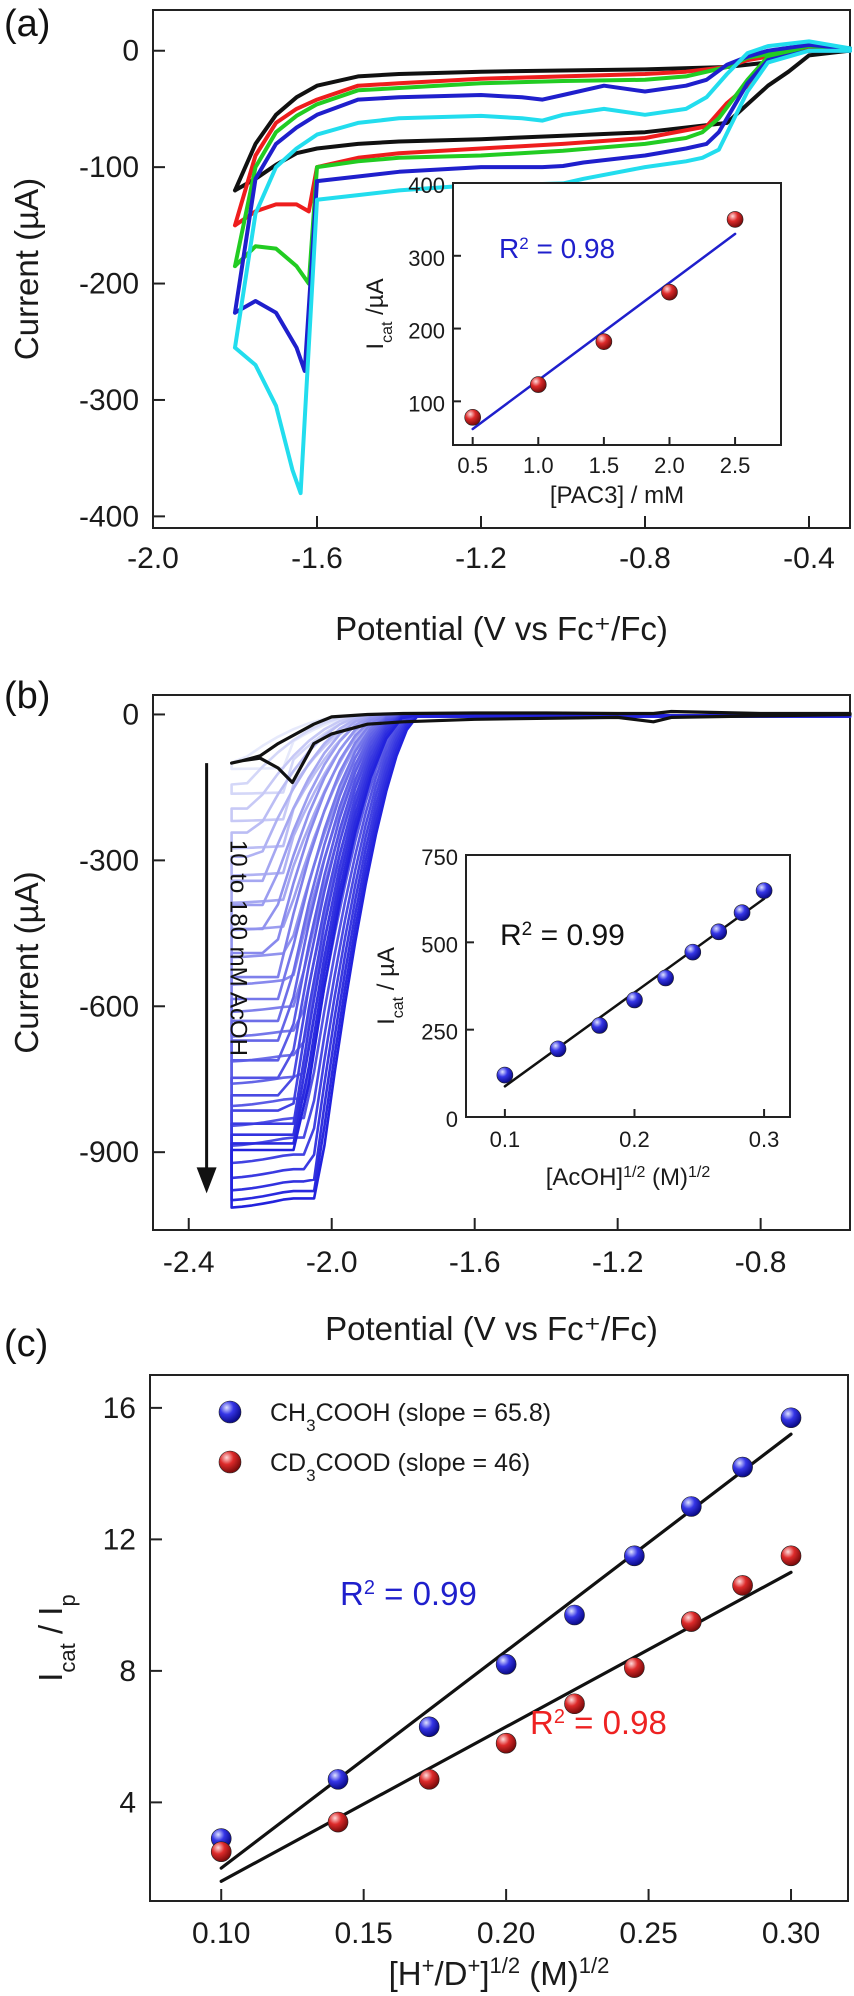 The width and height of the screenshot is (854, 1996). I want to click on panel-a-inset-x-axis-label: [PAC3] / mM, so click(617, 495).